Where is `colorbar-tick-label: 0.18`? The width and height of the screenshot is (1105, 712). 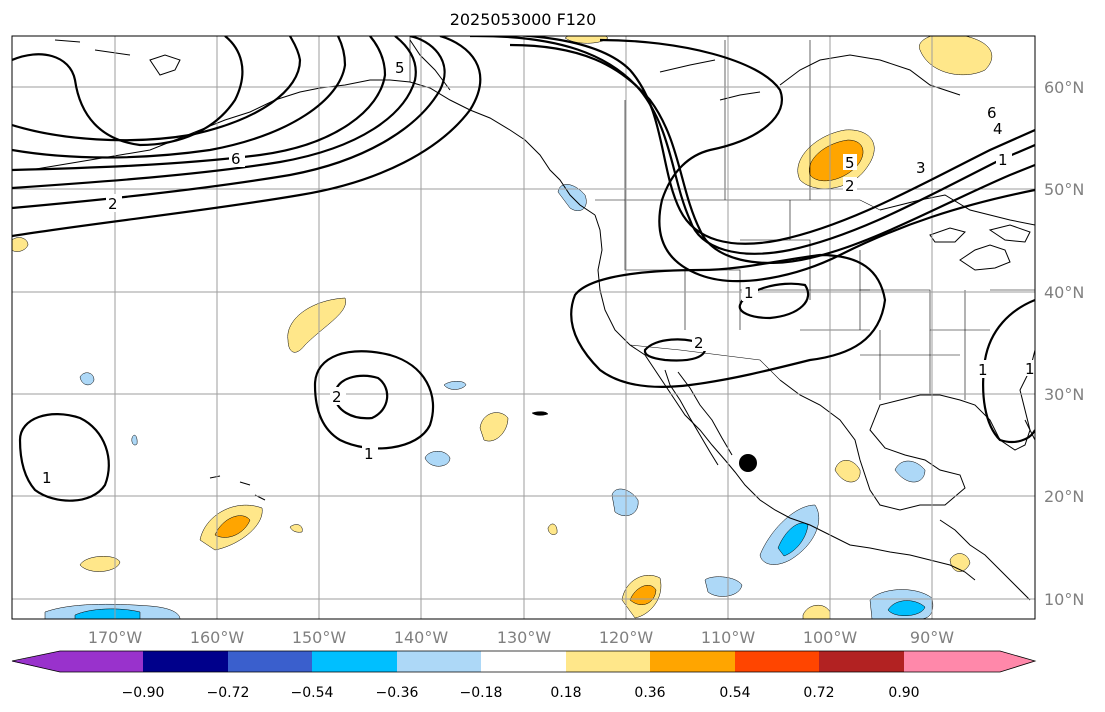 colorbar-tick-label: 0.18 is located at coordinates (565, 693).